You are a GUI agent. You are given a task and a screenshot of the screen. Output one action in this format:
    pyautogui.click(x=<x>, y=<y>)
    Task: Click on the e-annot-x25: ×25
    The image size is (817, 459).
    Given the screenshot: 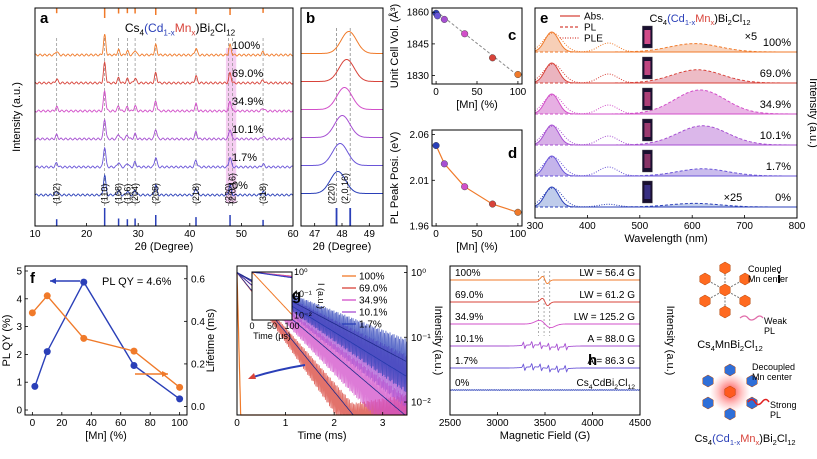 What is the action you would take?
    pyautogui.click(x=733, y=198)
    